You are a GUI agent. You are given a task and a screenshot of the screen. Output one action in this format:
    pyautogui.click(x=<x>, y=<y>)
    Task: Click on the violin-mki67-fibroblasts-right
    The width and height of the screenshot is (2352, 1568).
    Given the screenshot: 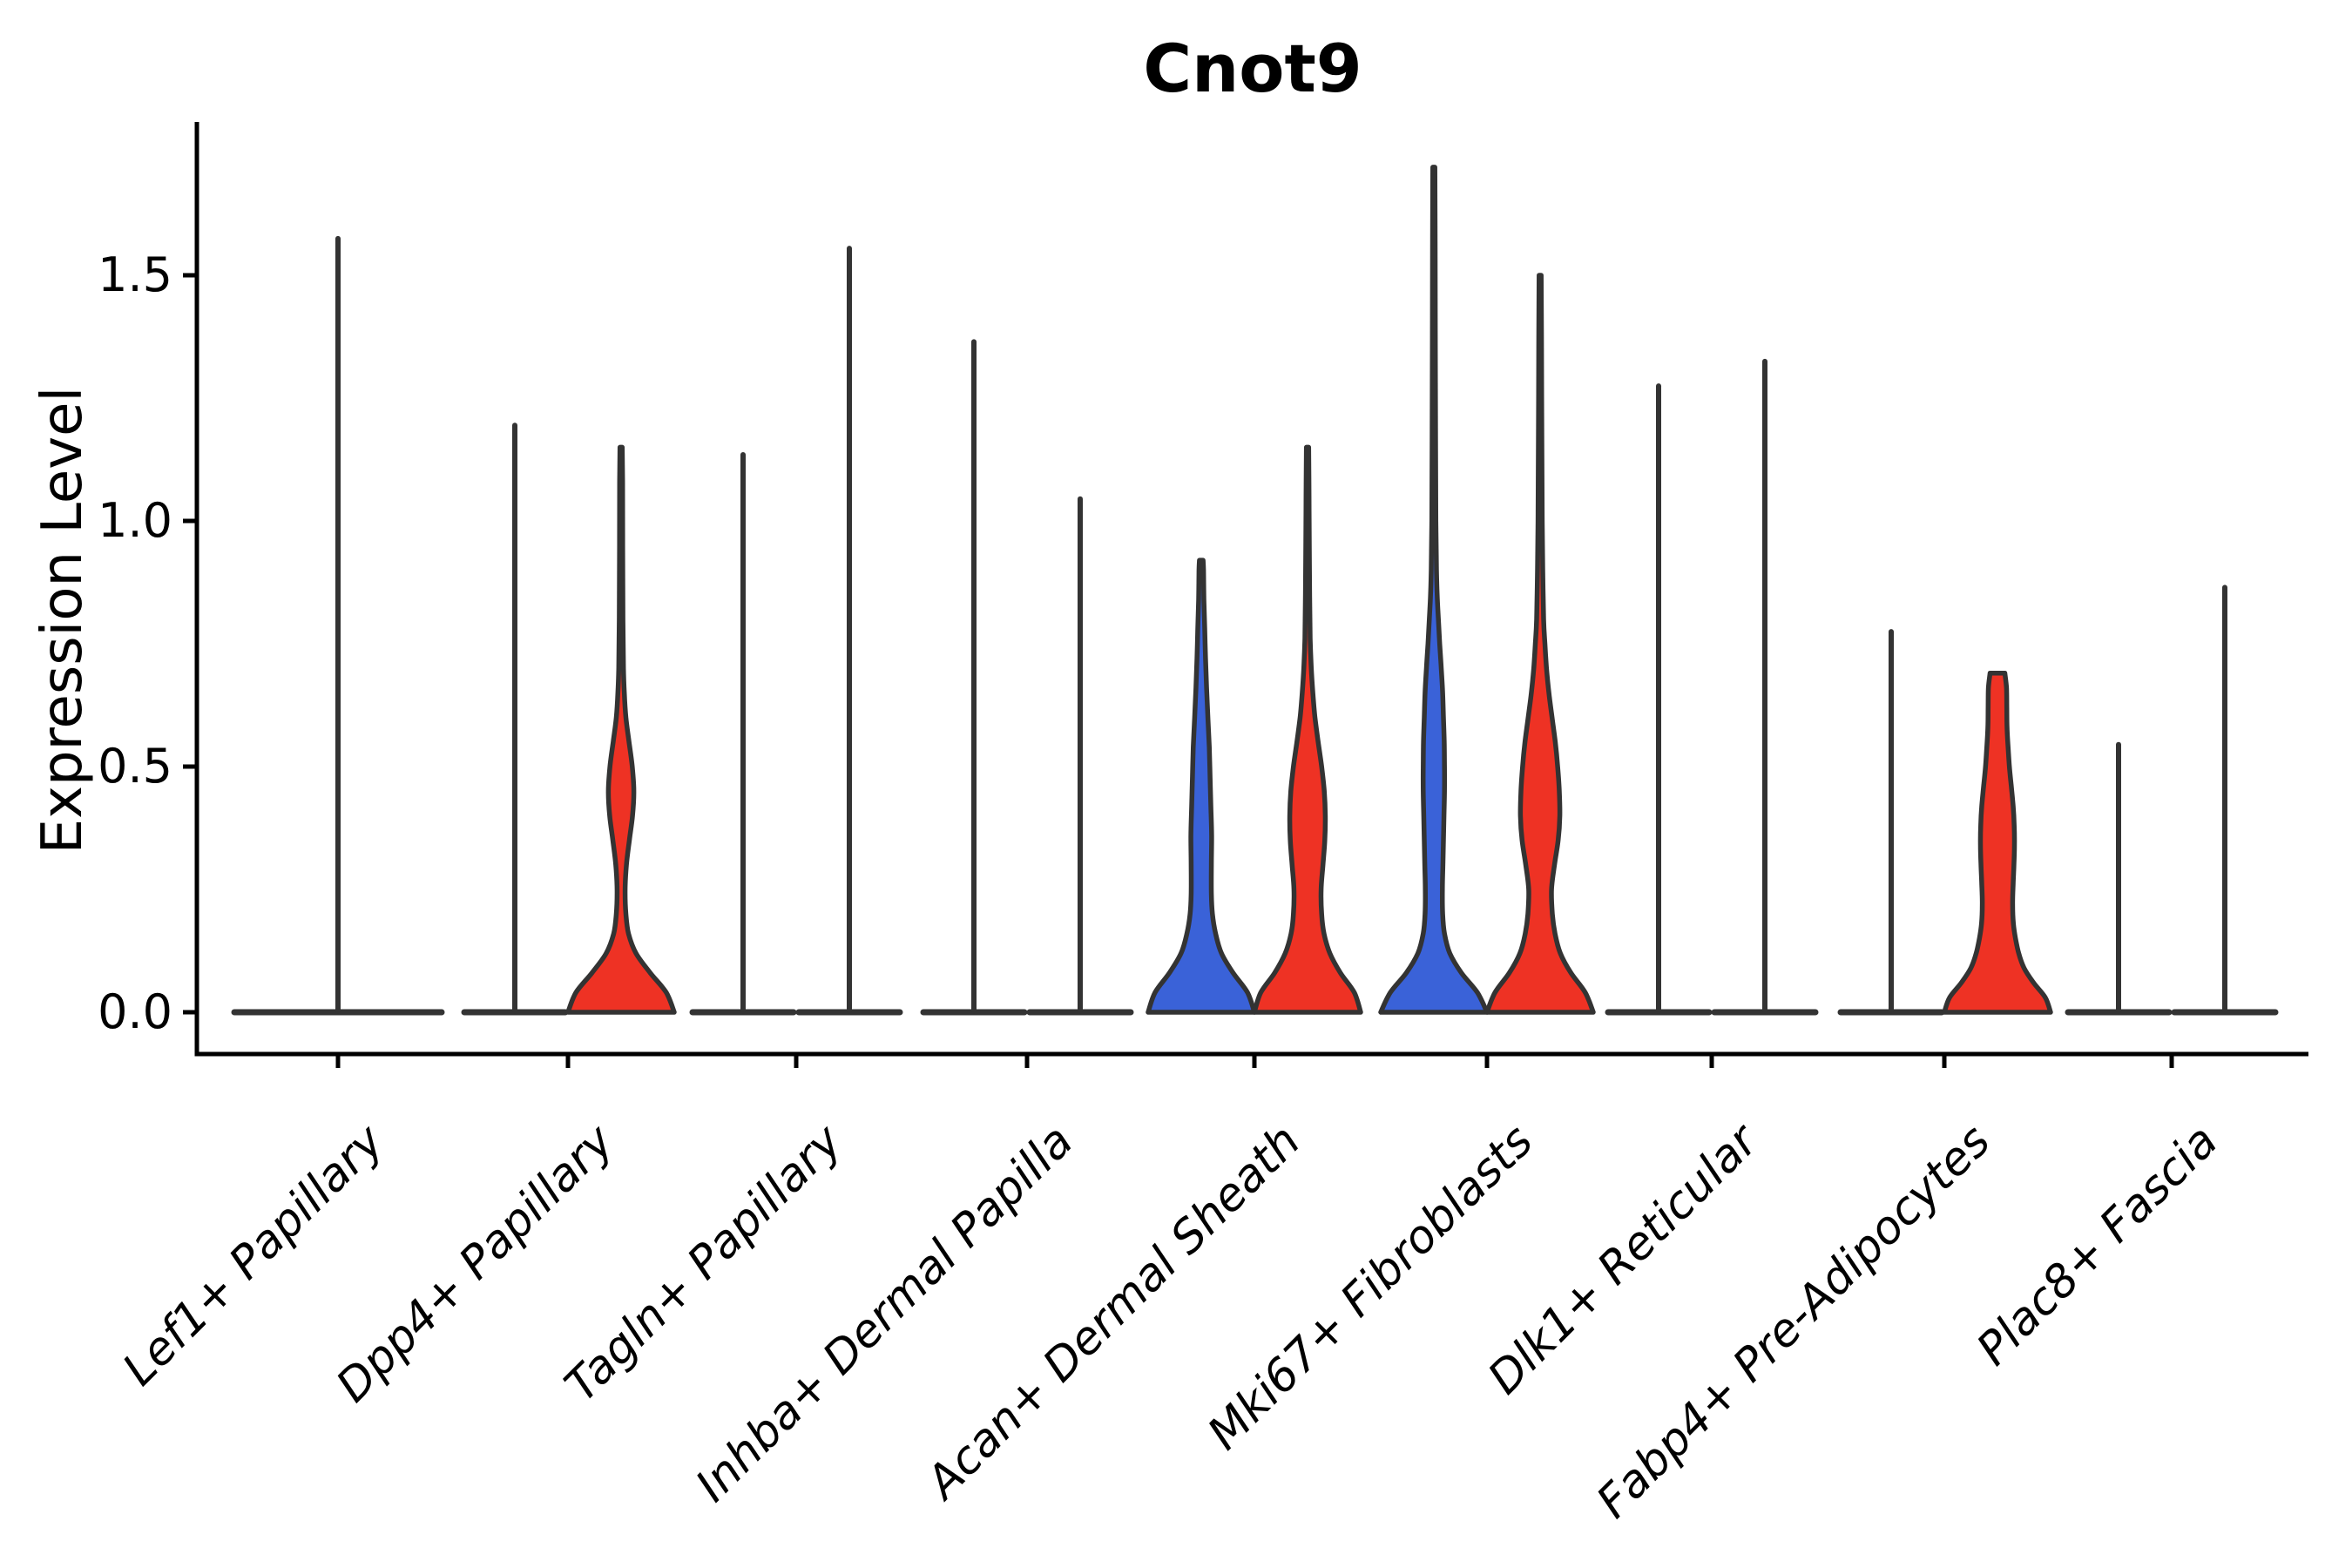 What is the action you would take?
    pyautogui.click(x=1540, y=644)
    